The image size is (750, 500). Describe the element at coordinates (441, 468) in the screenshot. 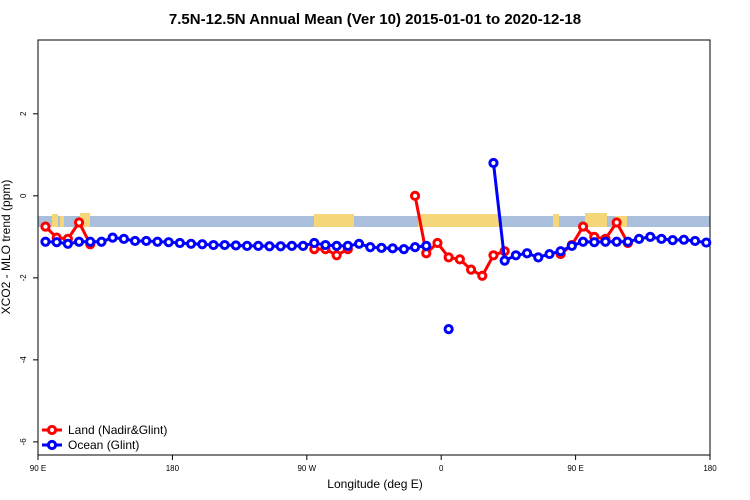

I see `x-tick-label: 0` at that location.